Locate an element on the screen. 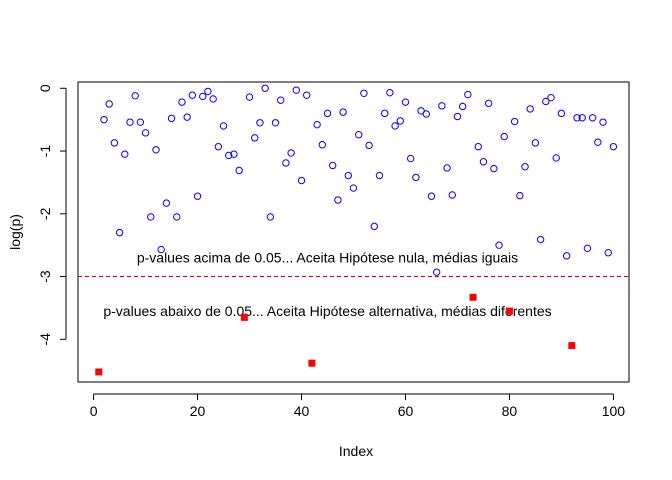 This screenshot has height=480, width=672. x-tick-label: 100 is located at coordinates (614, 411).